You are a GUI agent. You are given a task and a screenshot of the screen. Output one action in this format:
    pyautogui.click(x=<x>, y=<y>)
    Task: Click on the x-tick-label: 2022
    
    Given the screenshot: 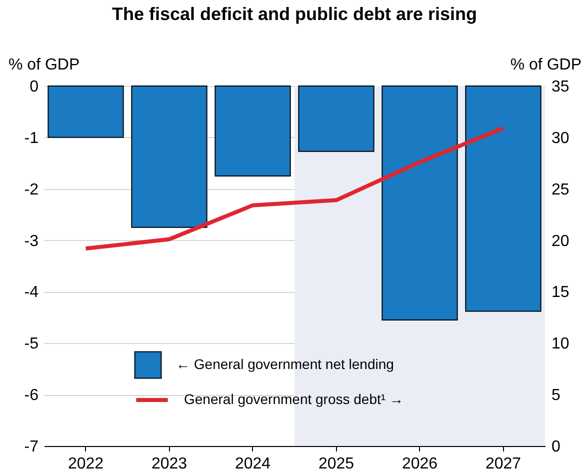 What is the action you would take?
    pyautogui.click(x=86, y=464)
    